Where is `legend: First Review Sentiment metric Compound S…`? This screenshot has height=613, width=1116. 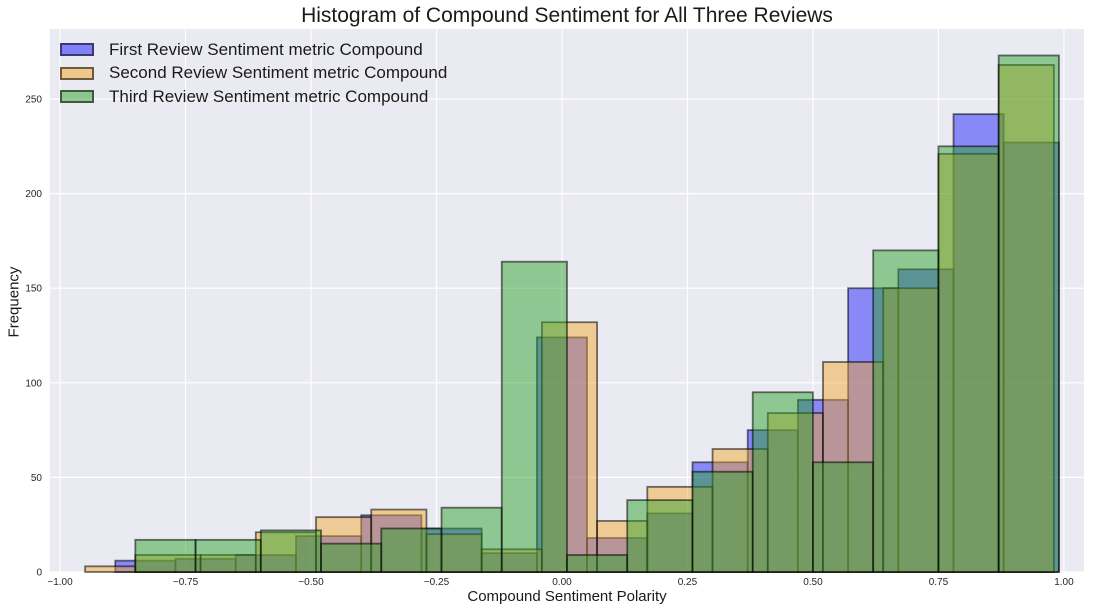 legend: First Review Sentiment metric Compound S… is located at coordinates (253, 73).